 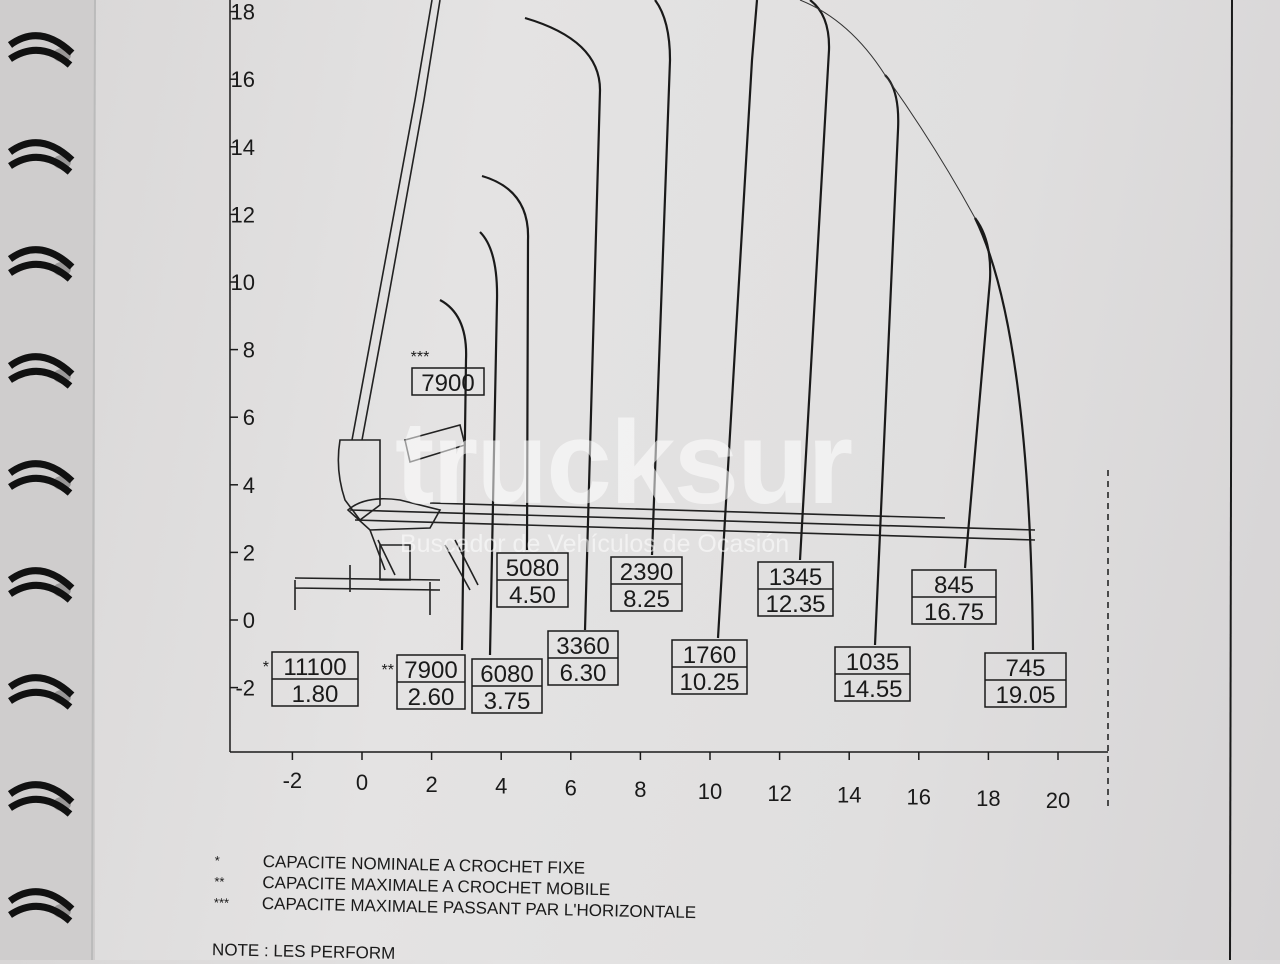 I want to click on y-tick-label: 0, so click(x=249, y=620).